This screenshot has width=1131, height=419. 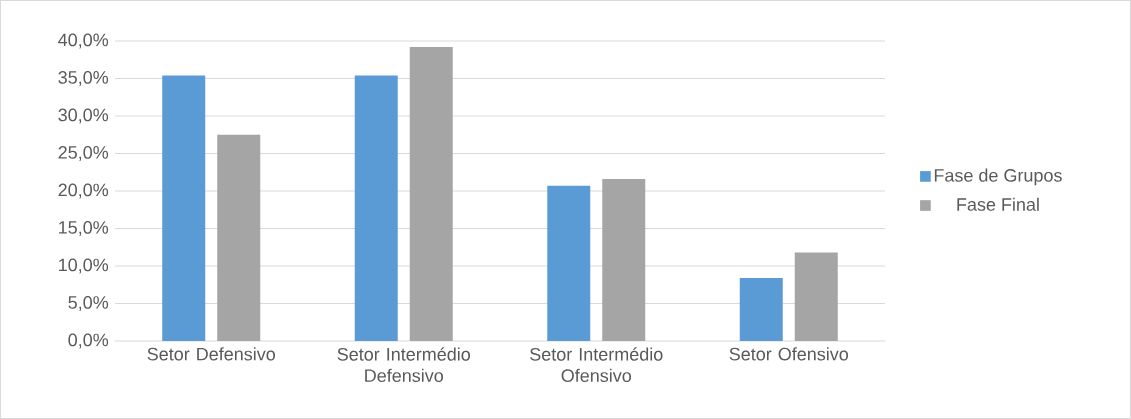 I want to click on x-tick-label: Setor Ofensivo, so click(x=789, y=354).